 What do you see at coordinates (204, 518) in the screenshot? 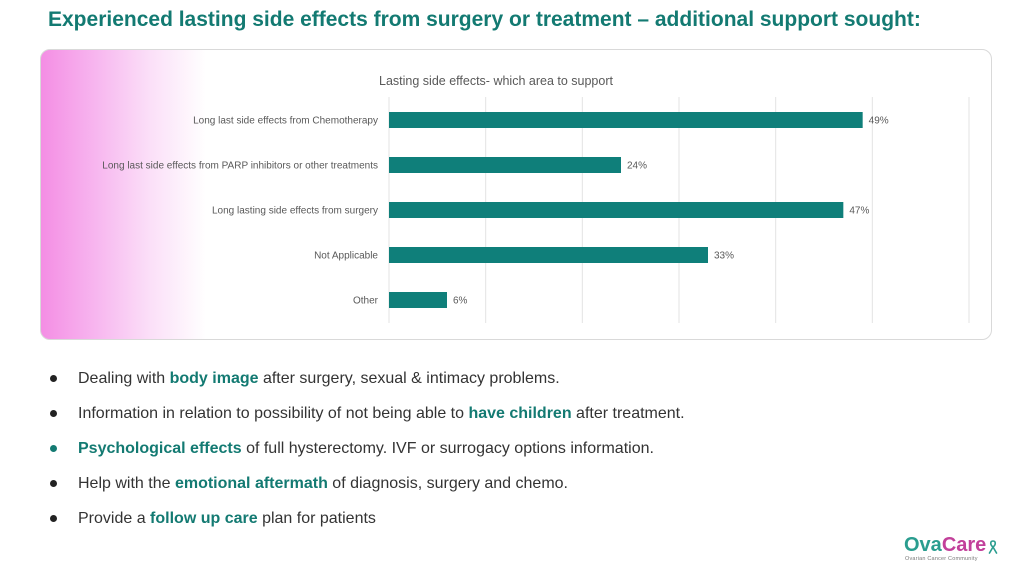
I see `bullet-highlight: follow up care` at bounding box center [204, 518].